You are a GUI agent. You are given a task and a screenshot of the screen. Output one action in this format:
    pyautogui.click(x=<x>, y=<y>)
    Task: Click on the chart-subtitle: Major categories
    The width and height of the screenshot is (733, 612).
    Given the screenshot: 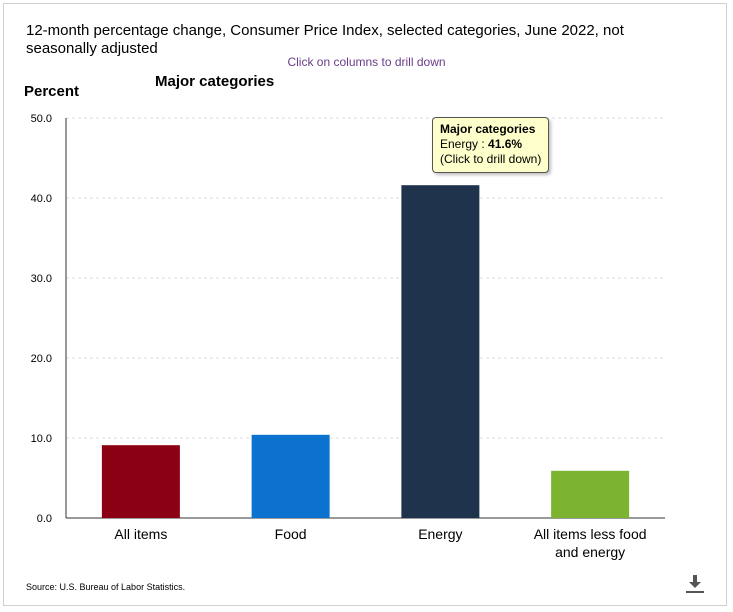 What is the action you would take?
    pyautogui.click(x=215, y=81)
    